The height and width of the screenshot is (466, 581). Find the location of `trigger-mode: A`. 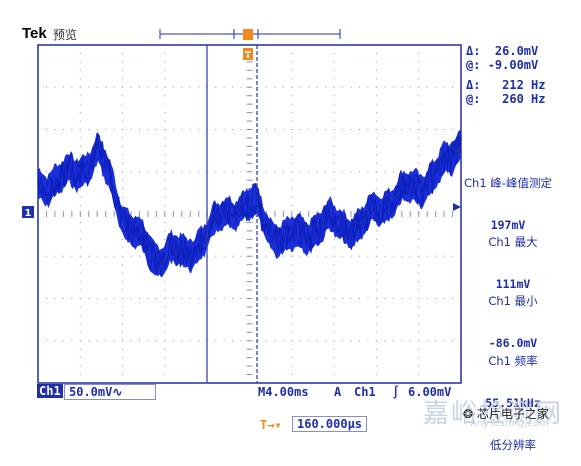

trigger-mode: A is located at coordinates (338, 392).